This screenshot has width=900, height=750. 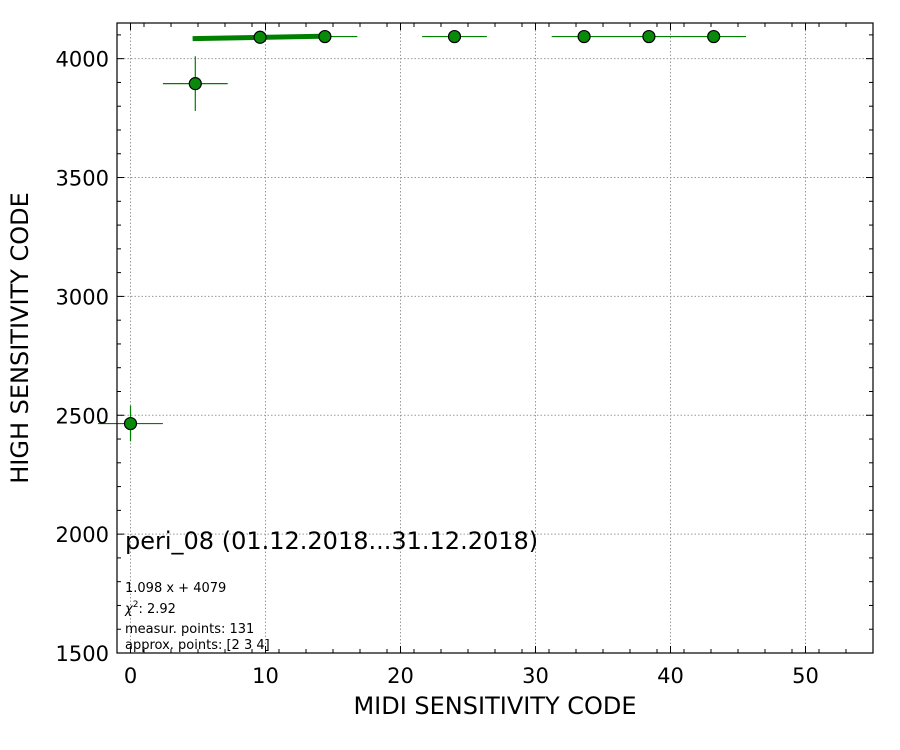 I want to click on chart-title: peri_08 (01.12.2018...31.12.2018), so click(x=331, y=541).